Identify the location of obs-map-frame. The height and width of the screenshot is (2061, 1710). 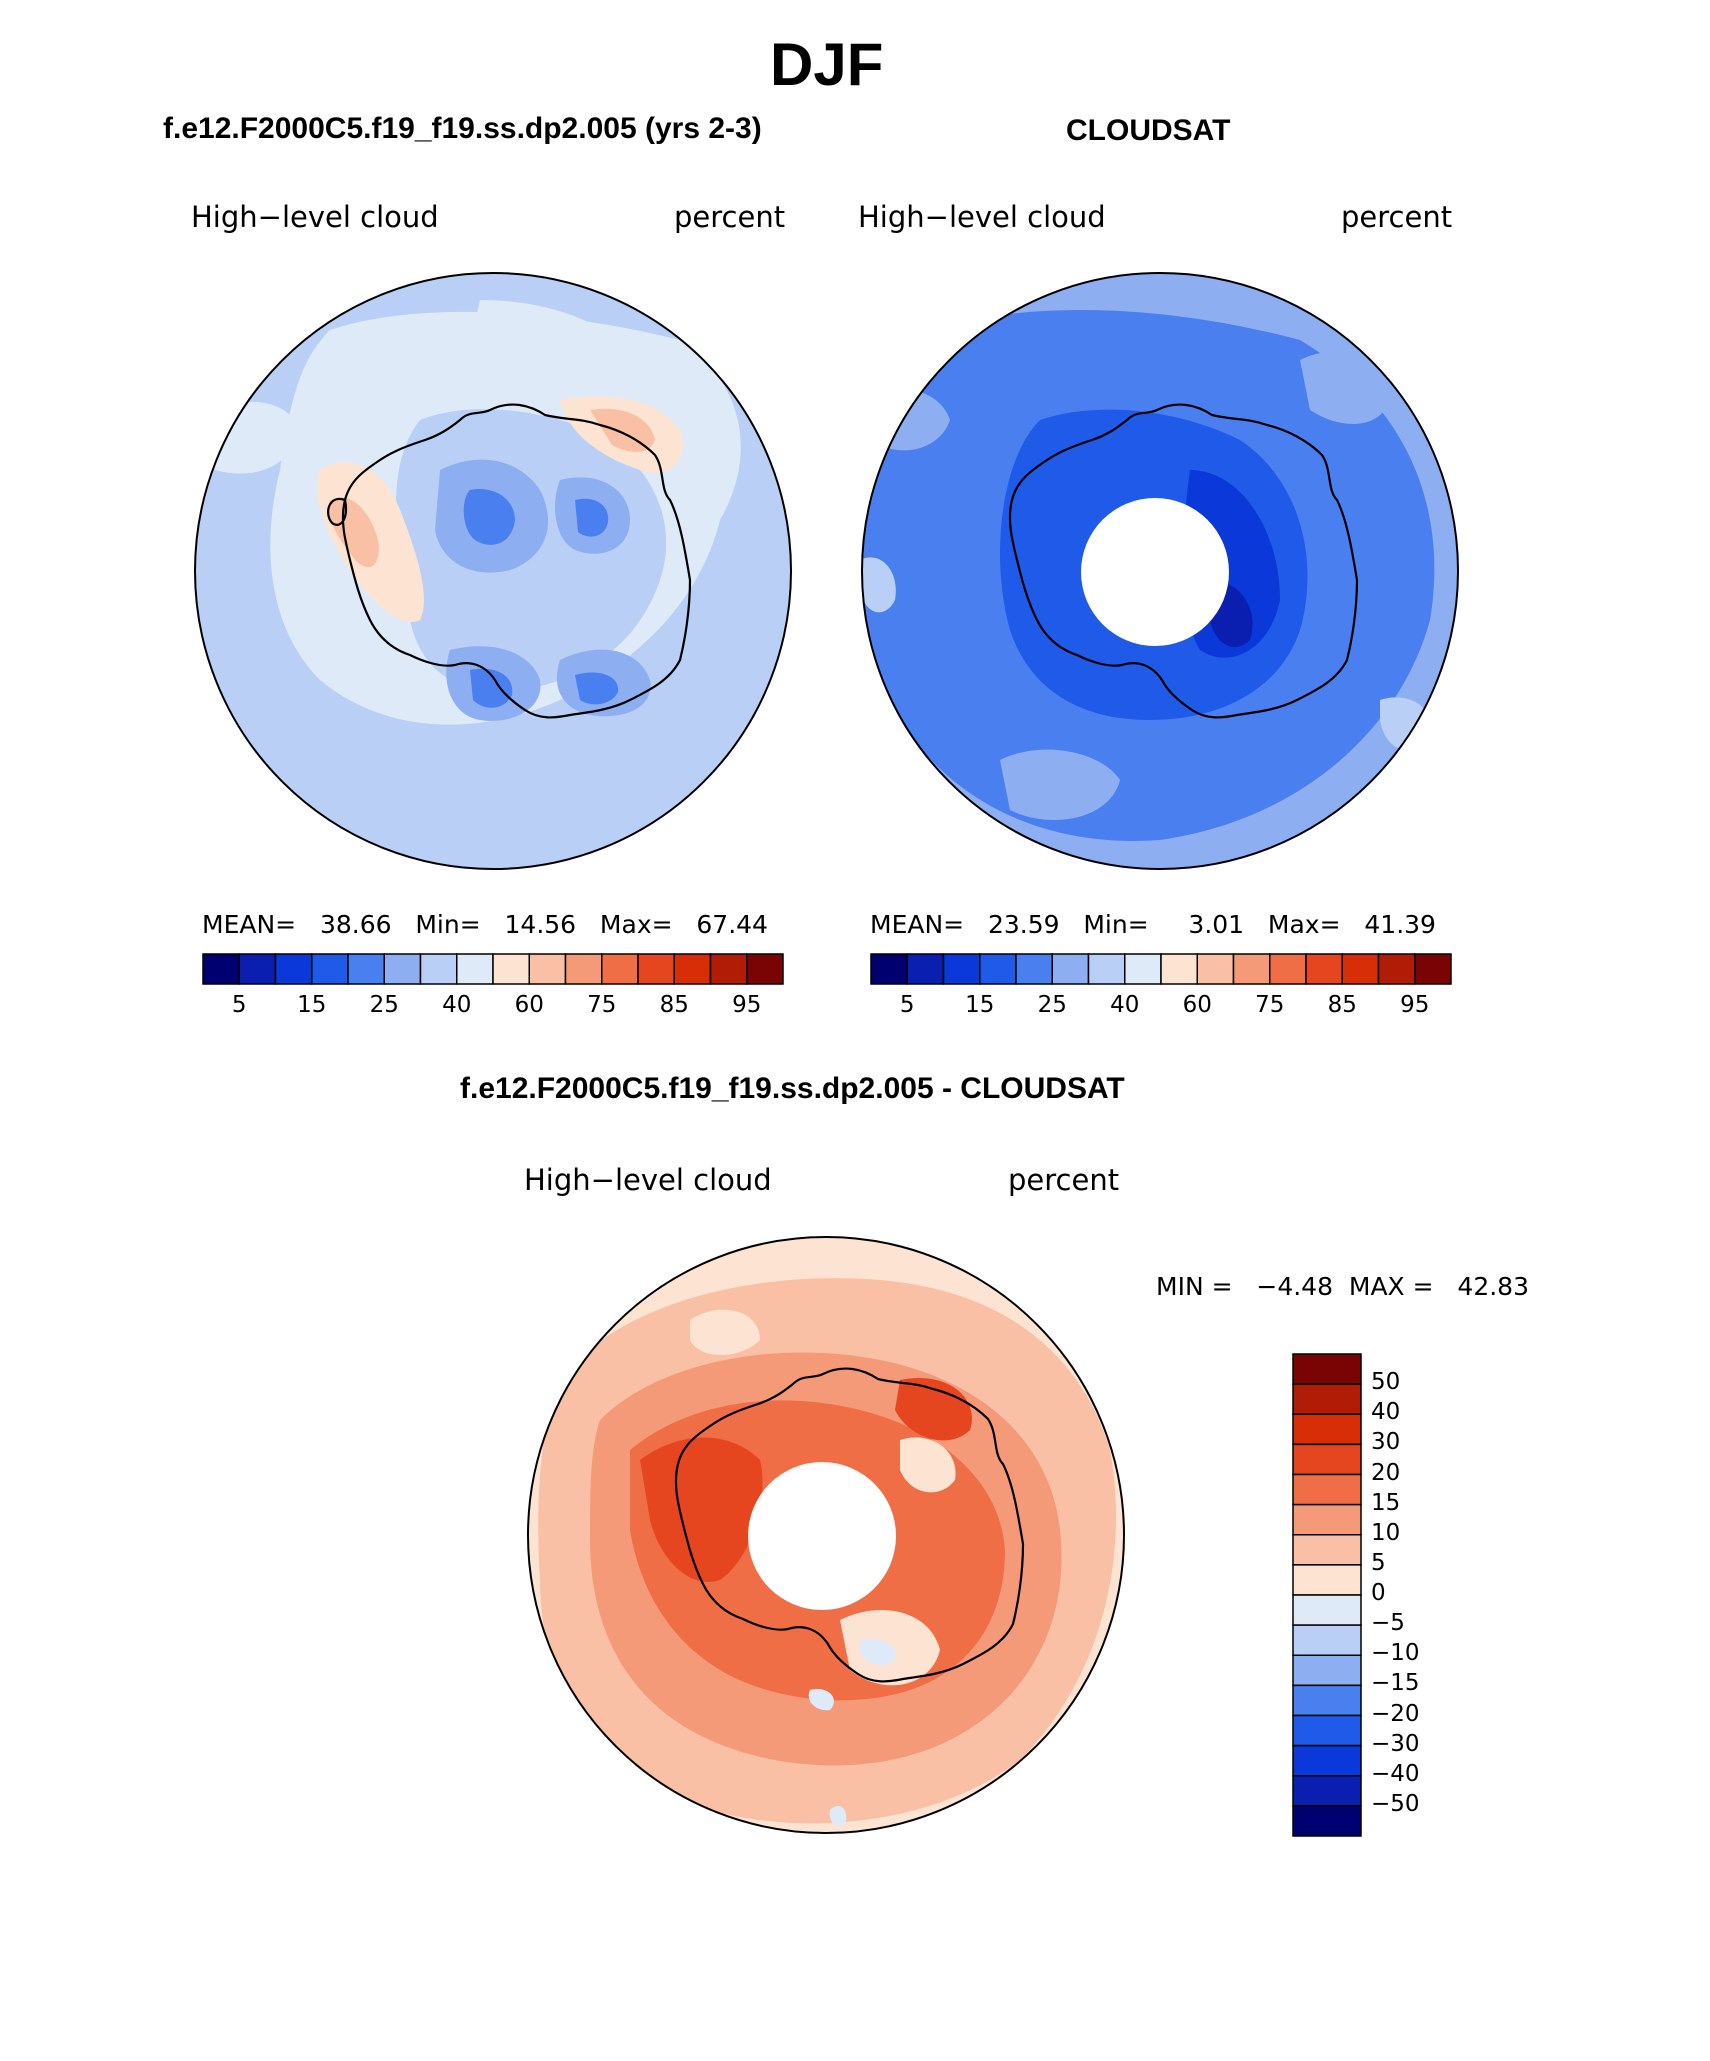
(1160, 571).